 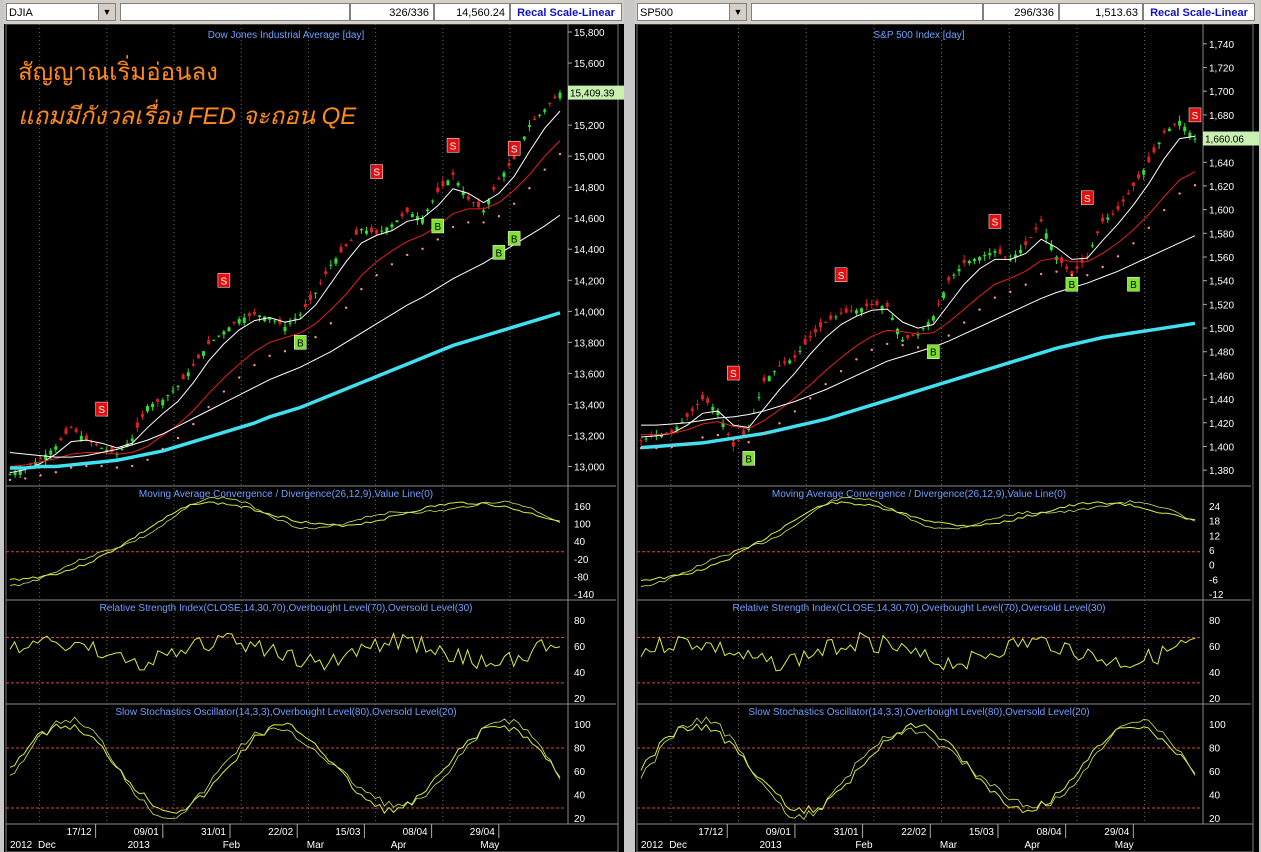 I want to click on y-tick-label: 1,420, so click(x=1221, y=424).